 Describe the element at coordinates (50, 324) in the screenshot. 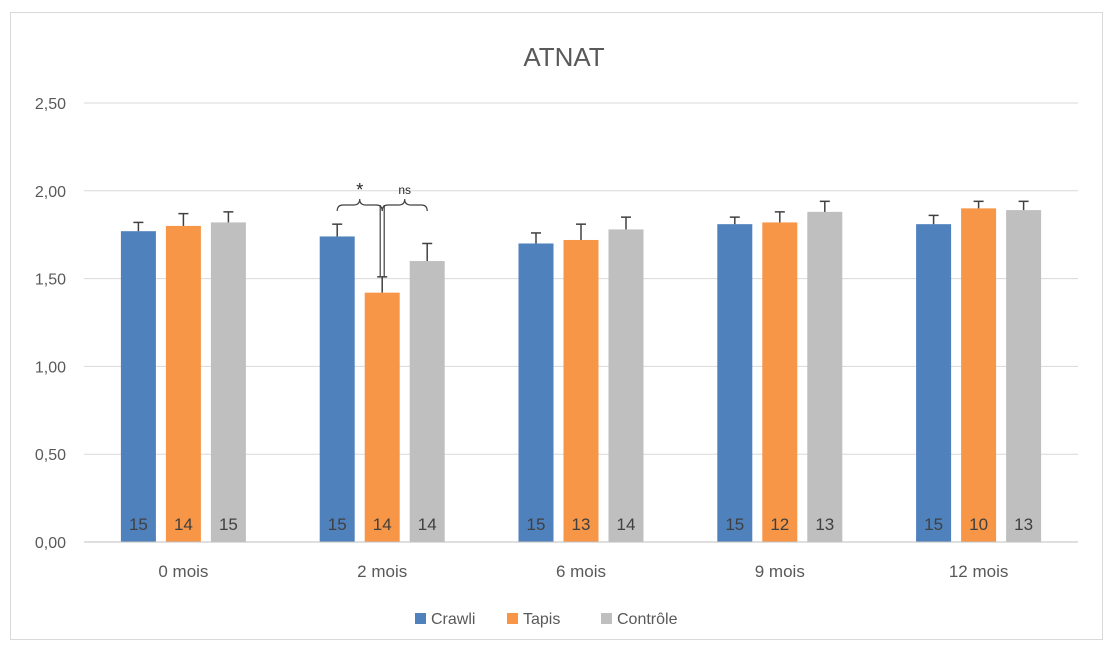

I see `y-axis-ticks: 0,00 0,50 1,00 1,50 2,00 2,50` at that location.